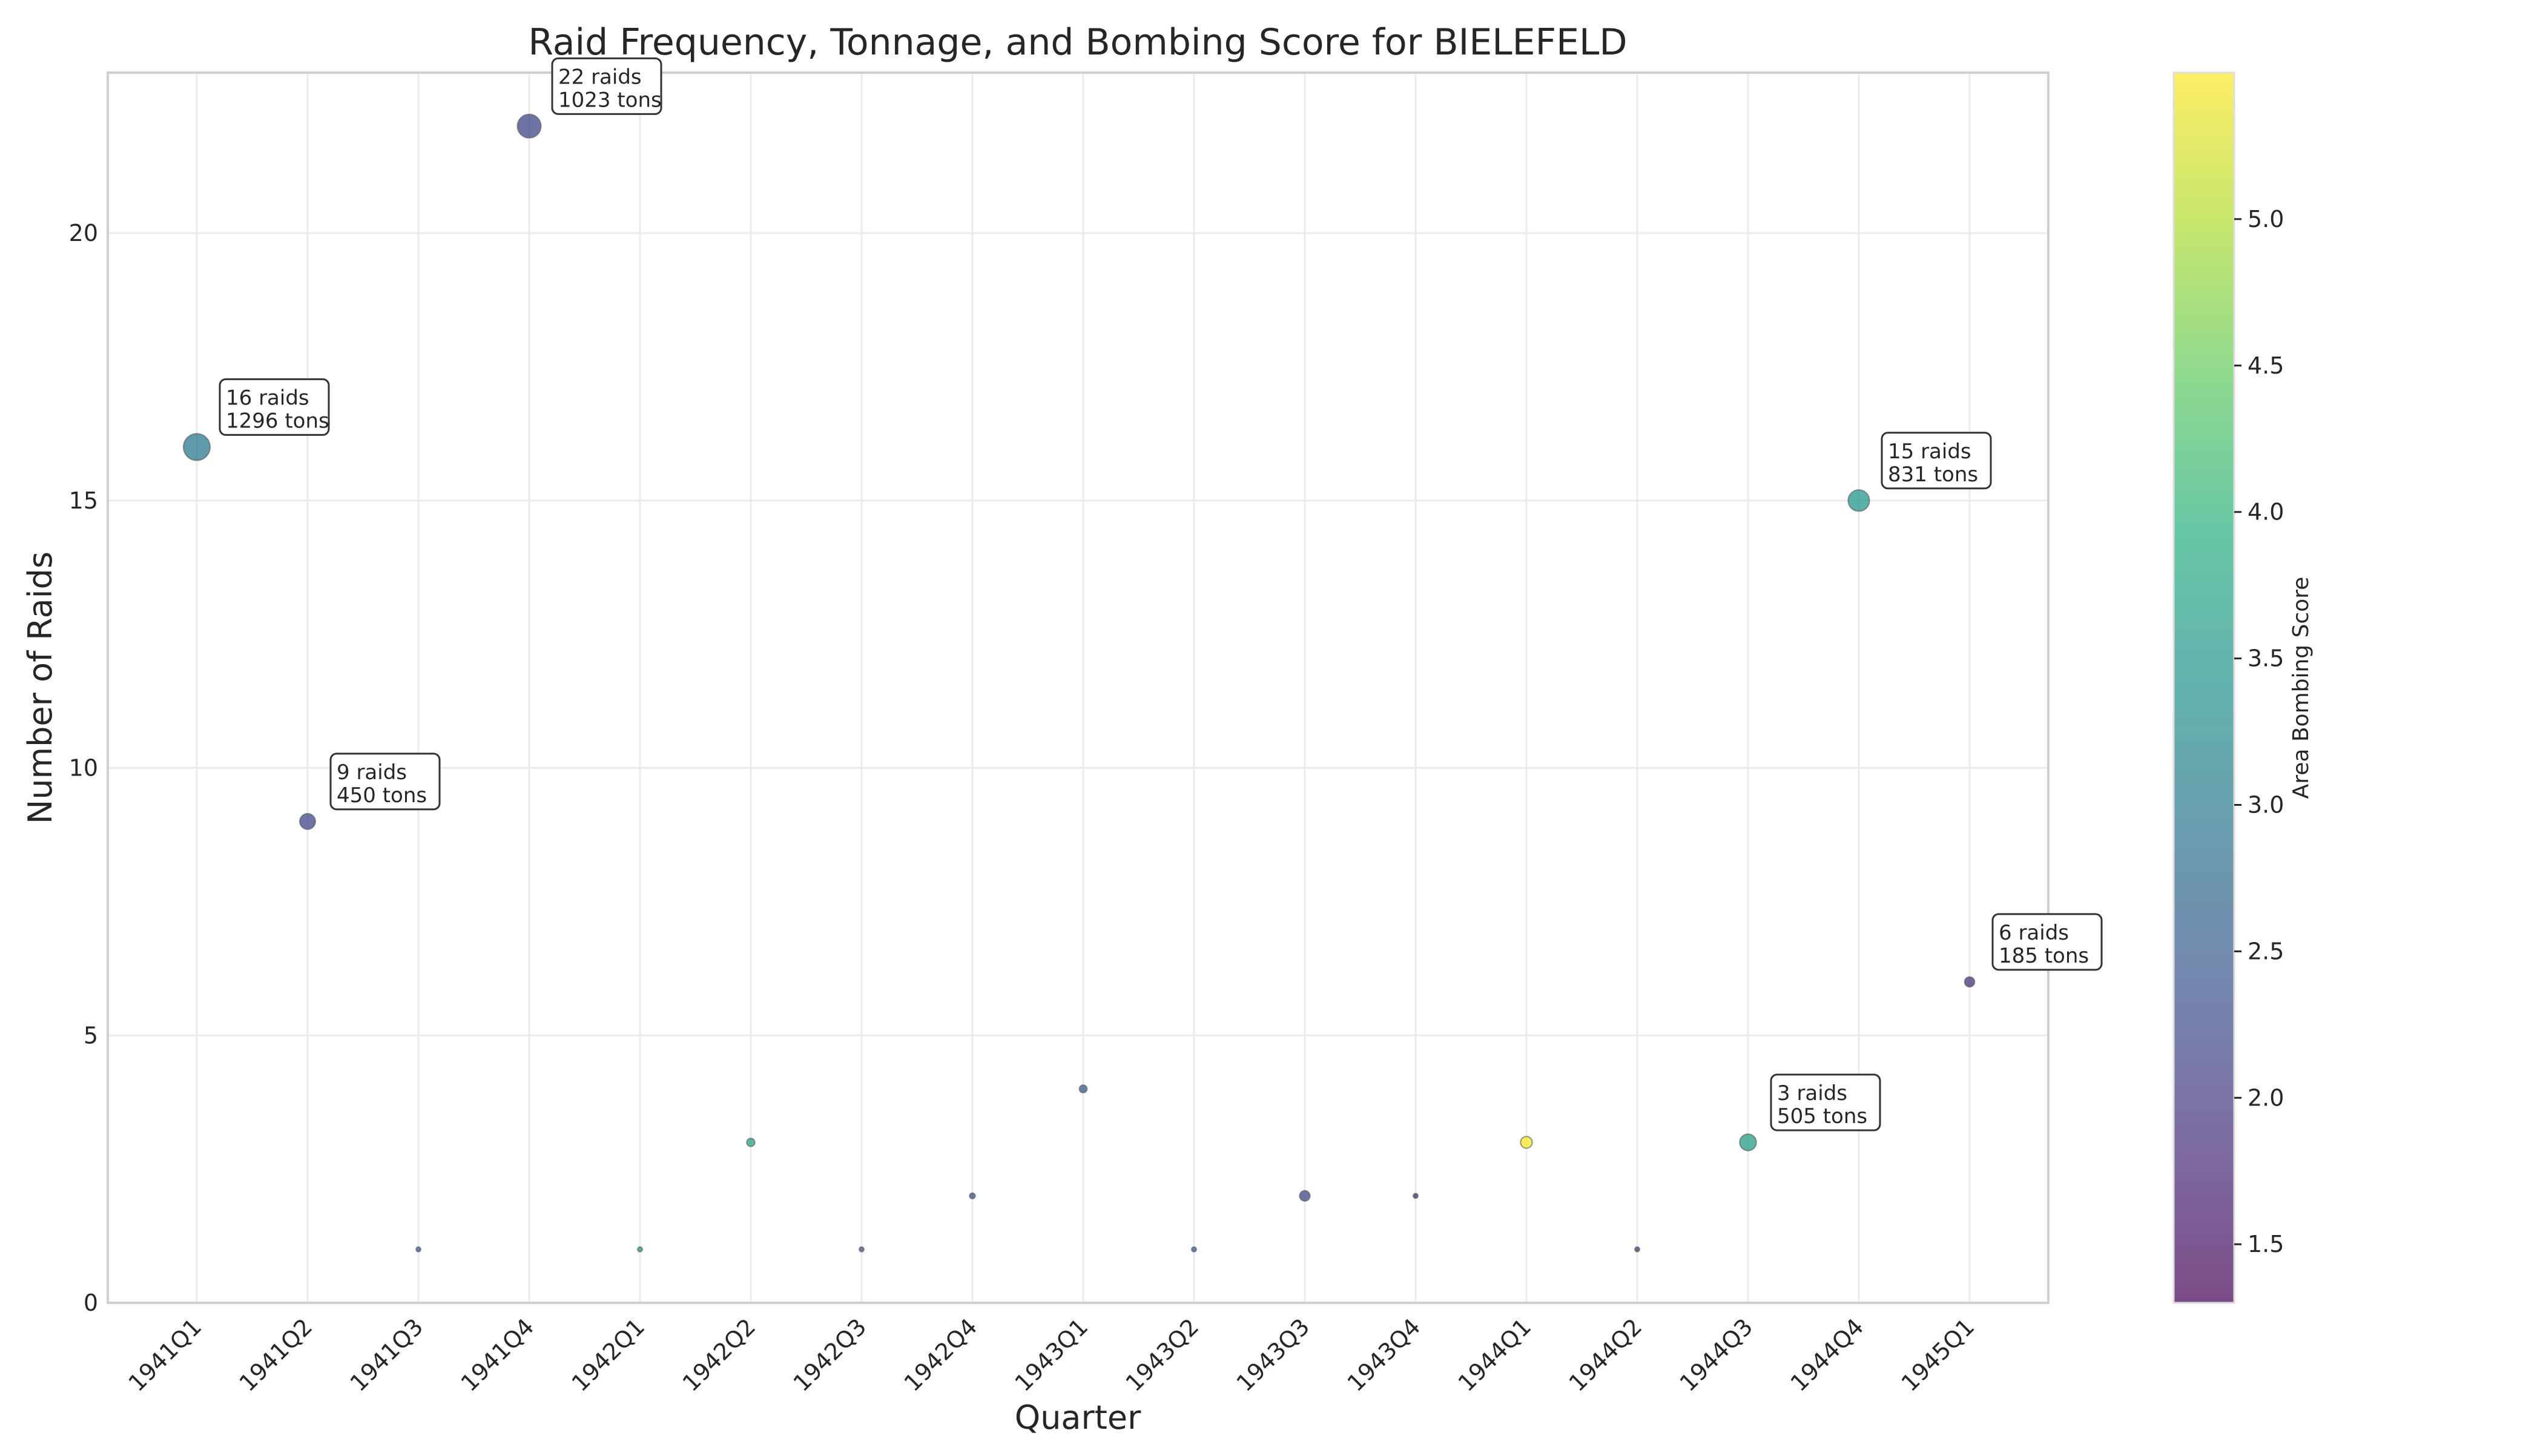  Describe the element at coordinates (1716, 1355) in the screenshot. I see `x-tick-label: 1944Q3` at that location.